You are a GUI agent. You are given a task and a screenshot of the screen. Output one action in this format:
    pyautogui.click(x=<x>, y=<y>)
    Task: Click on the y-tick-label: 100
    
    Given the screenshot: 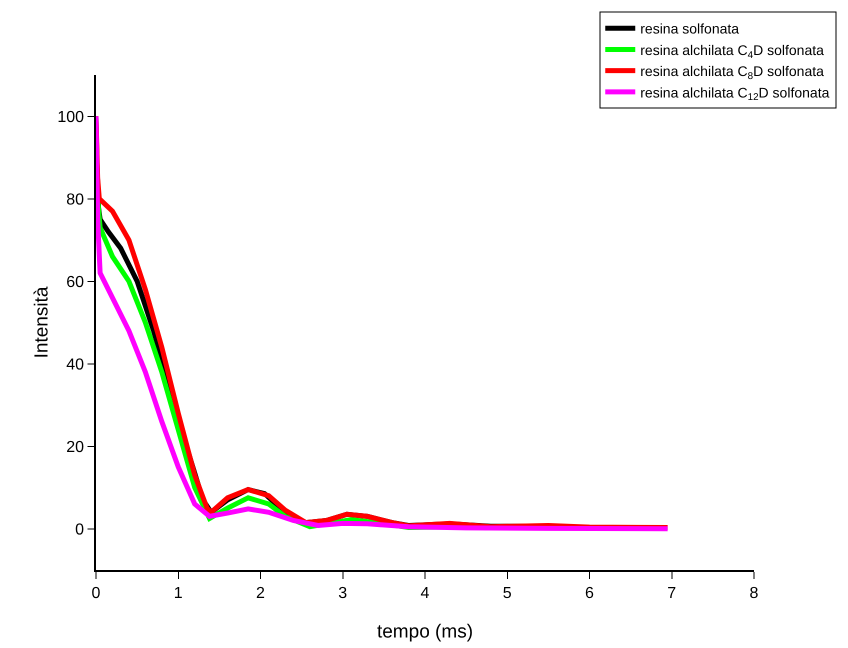 What is the action you would take?
    pyautogui.click(x=70, y=117)
    